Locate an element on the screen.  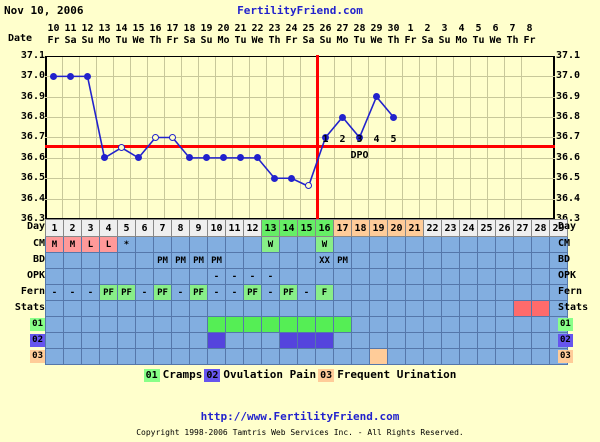
data-cell: L is located at coordinates (108, 244).